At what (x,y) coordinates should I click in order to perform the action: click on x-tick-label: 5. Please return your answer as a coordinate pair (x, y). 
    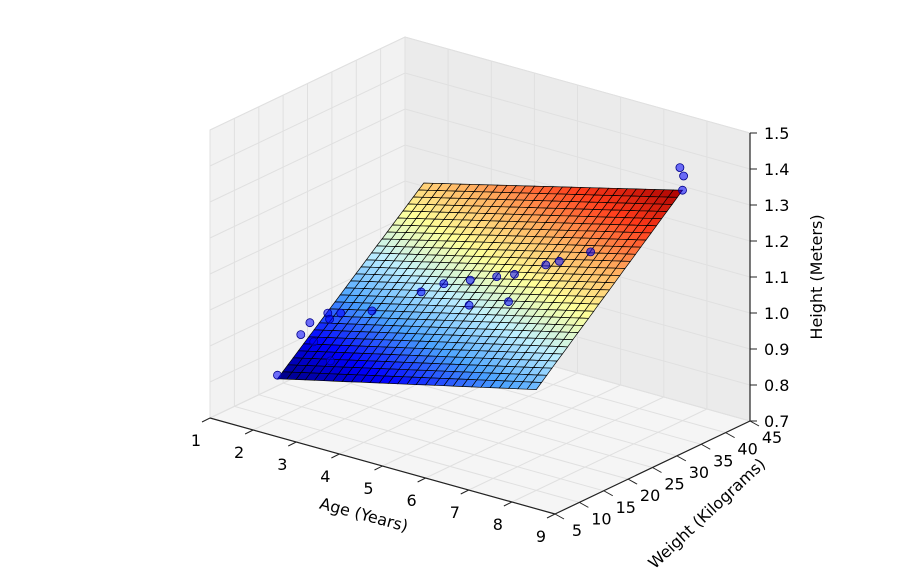
    Looking at the image, I should click on (368, 488).